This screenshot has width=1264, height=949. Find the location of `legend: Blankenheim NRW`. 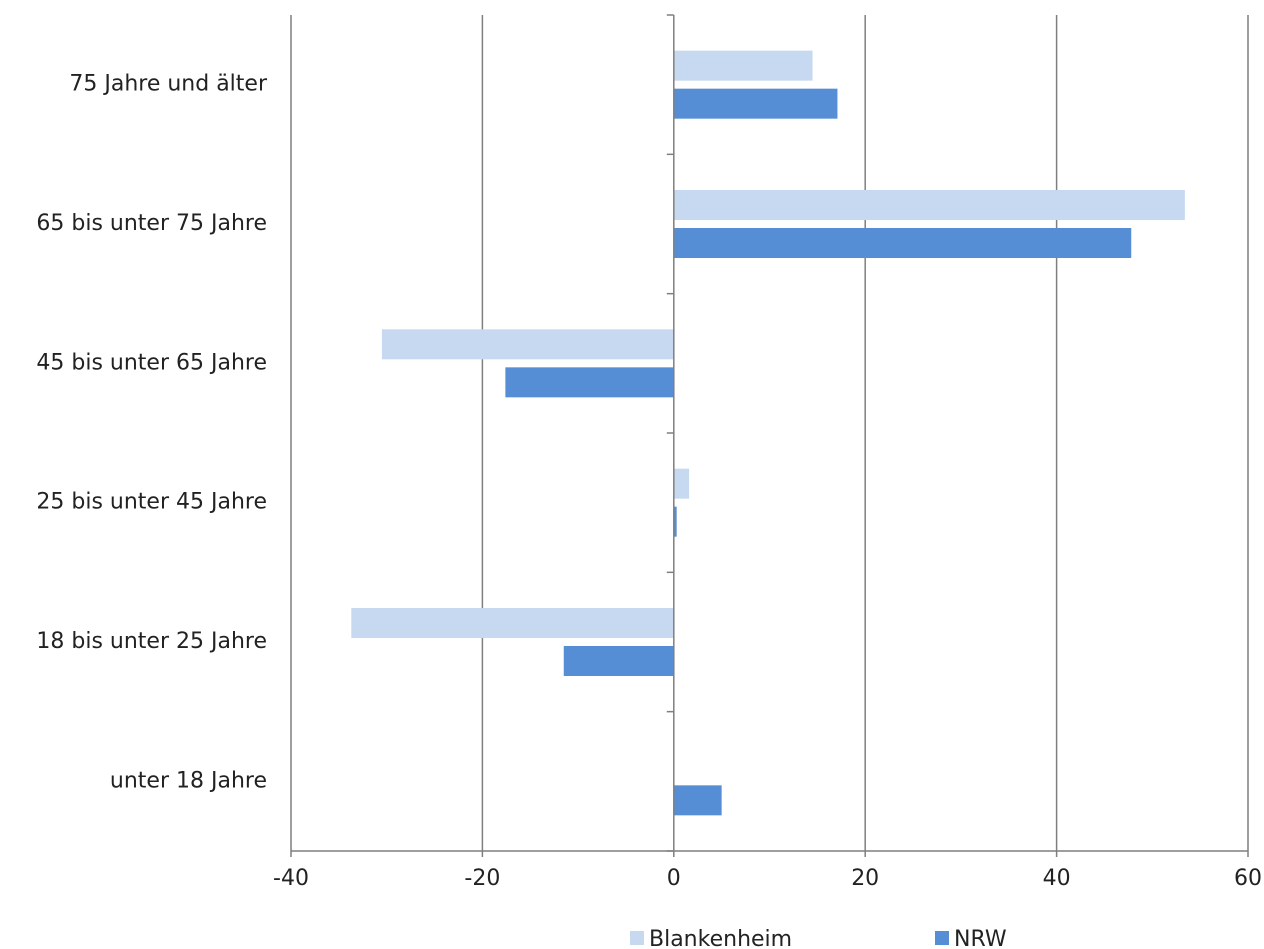

legend: Blankenheim NRW is located at coordinates (818, 938).